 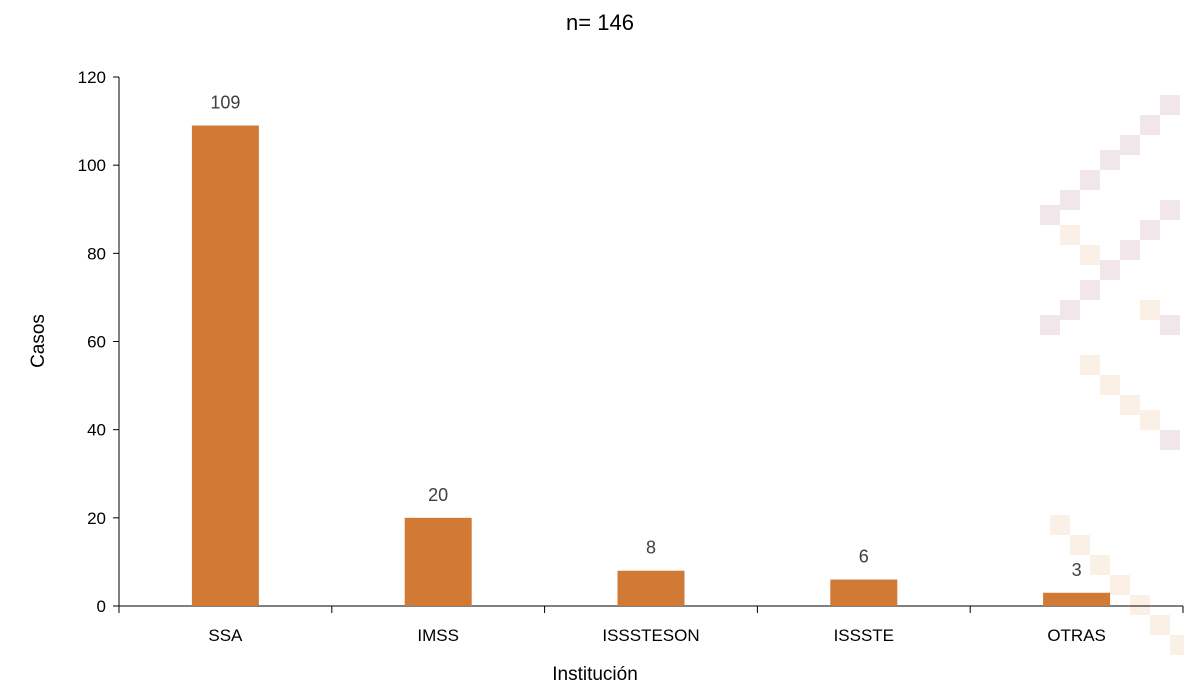 I want to click on y-axis: 0 20 40 60 80 100 120, so click(x=99, y=342).